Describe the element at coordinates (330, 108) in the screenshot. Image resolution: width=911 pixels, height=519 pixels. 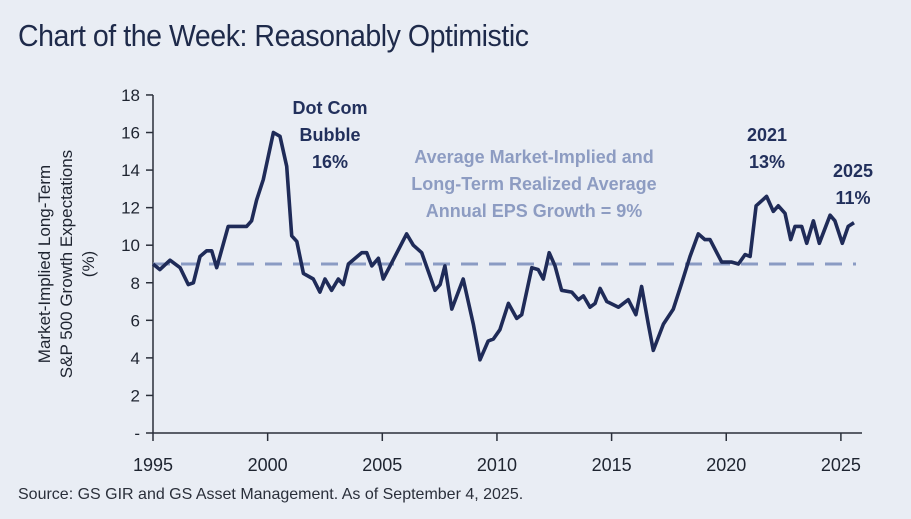
I see `annotation-dot-com-line-1: Dot Com` at that location.